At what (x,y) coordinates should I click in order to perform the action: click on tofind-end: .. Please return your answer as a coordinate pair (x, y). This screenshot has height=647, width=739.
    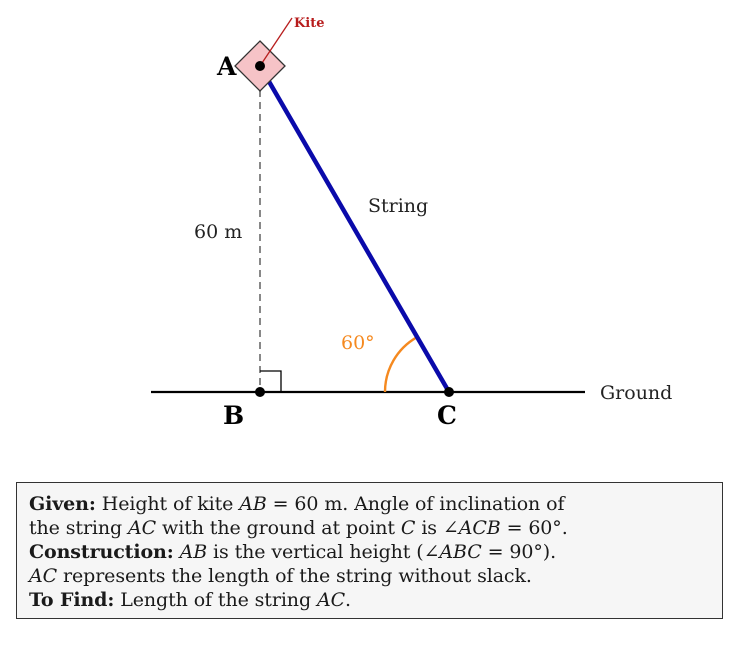
    Looking at the image, I should click on (348, 600).